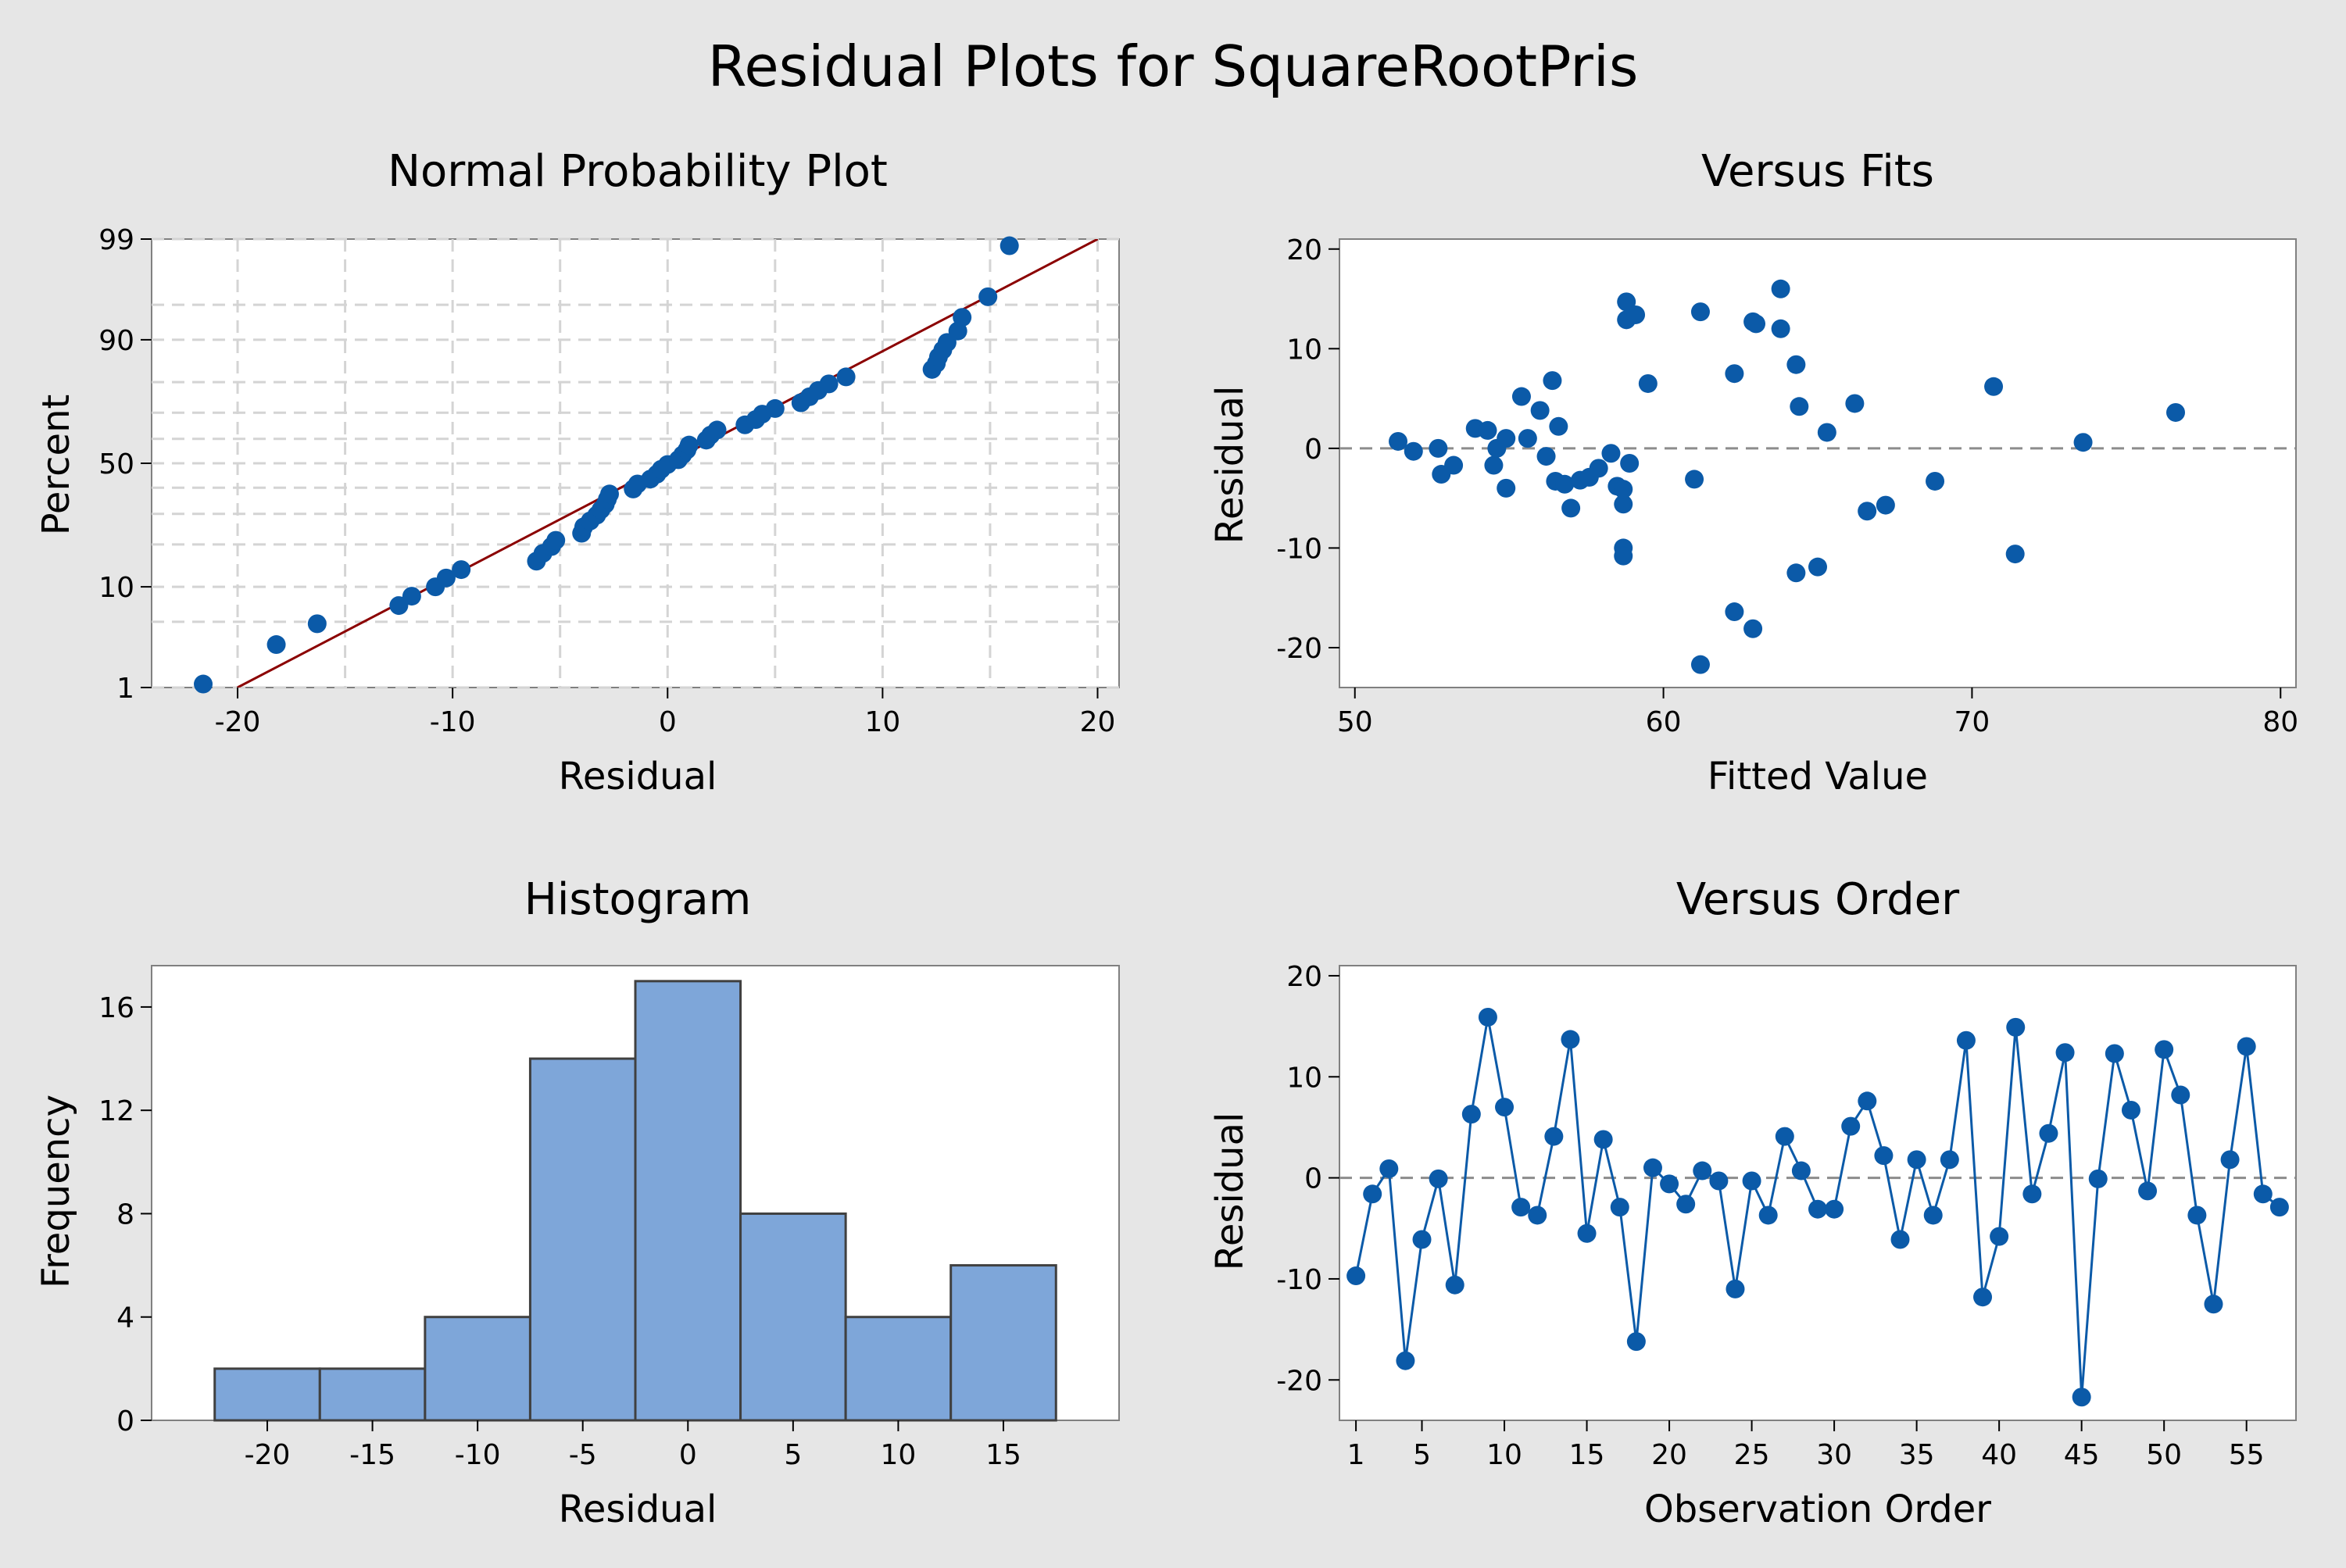 The height and width of the screenshot is (1568, 2346). I want to click on order-ylabel: Residual, so click(1230, 1192).